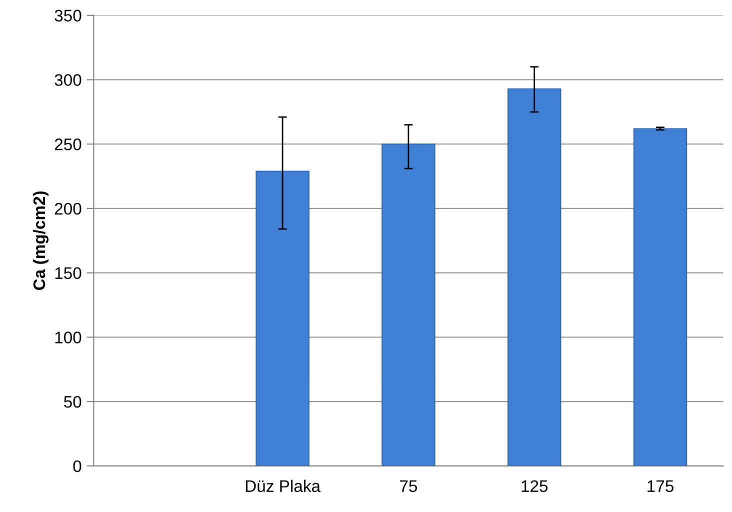 This screenshot has width=732, height=512. What do you see at coordinates (409, 486) in the screenshot?
I see `x-tick-label: 75` at bounding box center [409, 486].